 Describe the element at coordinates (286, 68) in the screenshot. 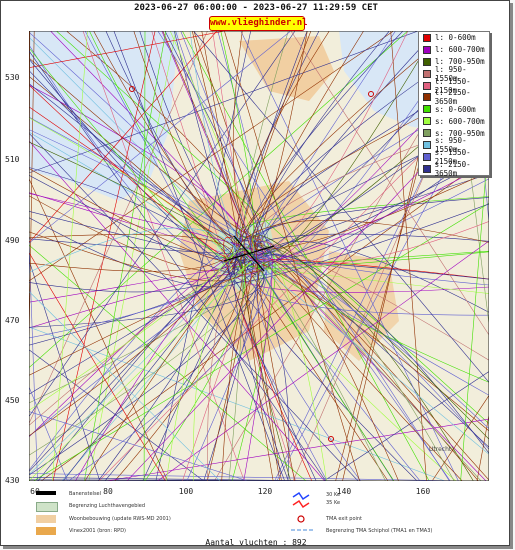

I see `urban-area-north` at that location.